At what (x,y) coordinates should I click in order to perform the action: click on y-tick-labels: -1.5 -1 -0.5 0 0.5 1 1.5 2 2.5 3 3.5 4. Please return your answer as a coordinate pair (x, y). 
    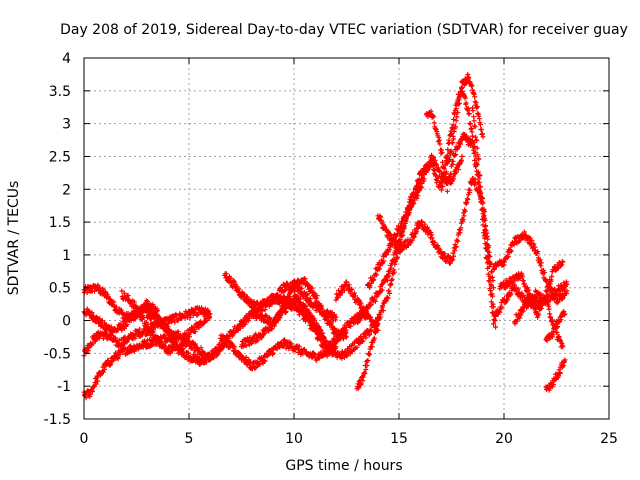
    Looking at the image, I should click on (57, 239).